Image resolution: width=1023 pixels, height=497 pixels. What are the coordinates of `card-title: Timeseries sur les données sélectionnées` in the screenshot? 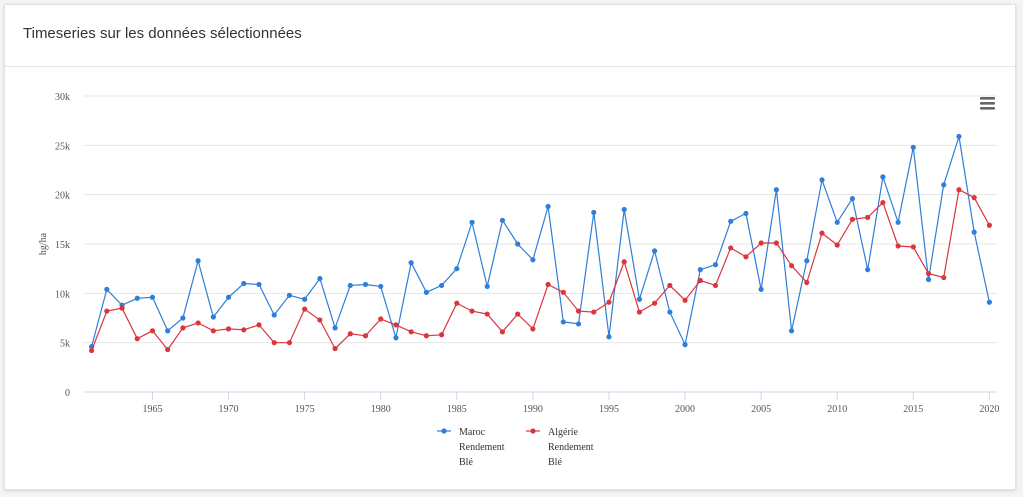 It's located at (162, 33).